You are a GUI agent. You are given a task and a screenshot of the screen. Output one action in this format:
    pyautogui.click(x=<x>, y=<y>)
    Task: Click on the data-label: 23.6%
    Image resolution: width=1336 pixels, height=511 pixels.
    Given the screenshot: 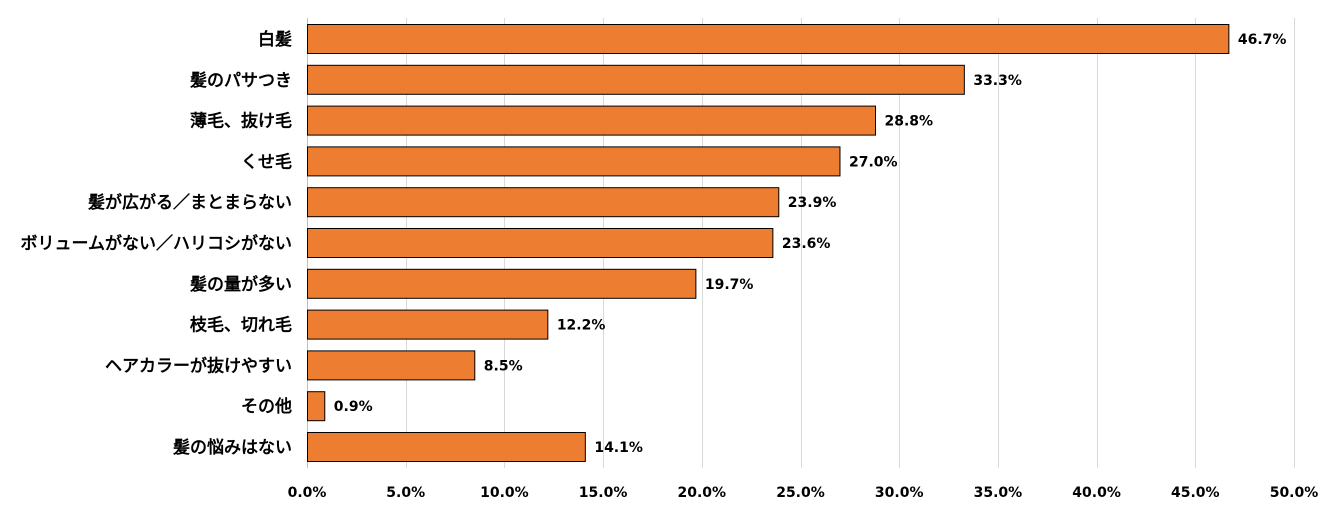 What is the action you would take?
    pyautogui.click(x=806, y=244)
    